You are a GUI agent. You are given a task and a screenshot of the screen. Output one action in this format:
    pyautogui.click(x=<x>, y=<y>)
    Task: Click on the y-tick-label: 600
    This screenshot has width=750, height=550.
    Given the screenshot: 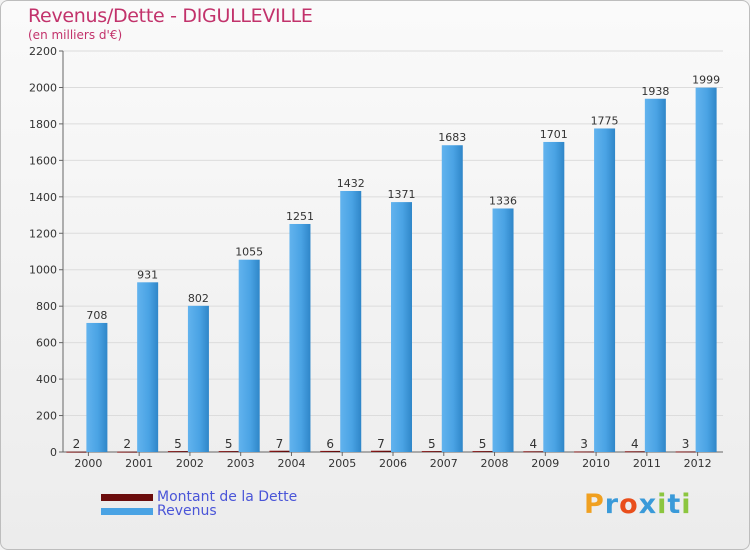 What is the action you would take?
    pyautogui.click(x=46, y=343)
    